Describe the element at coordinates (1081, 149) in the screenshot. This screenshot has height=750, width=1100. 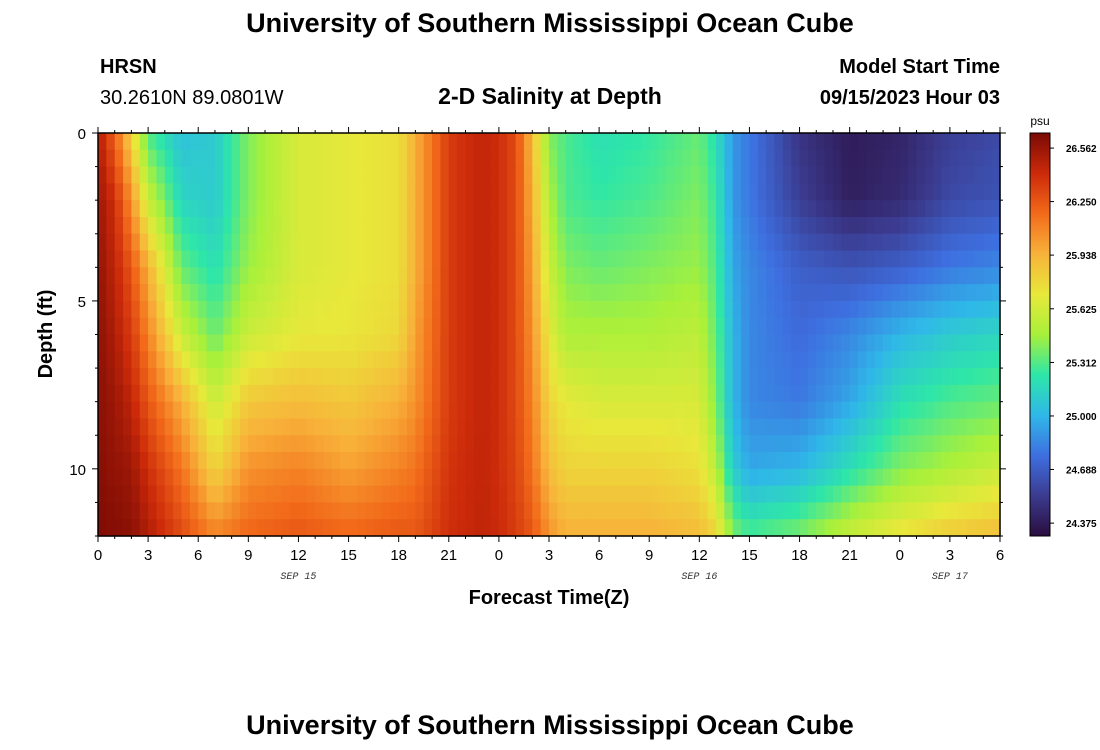
I see `colorbar-tick-label: 26.562` at that location.